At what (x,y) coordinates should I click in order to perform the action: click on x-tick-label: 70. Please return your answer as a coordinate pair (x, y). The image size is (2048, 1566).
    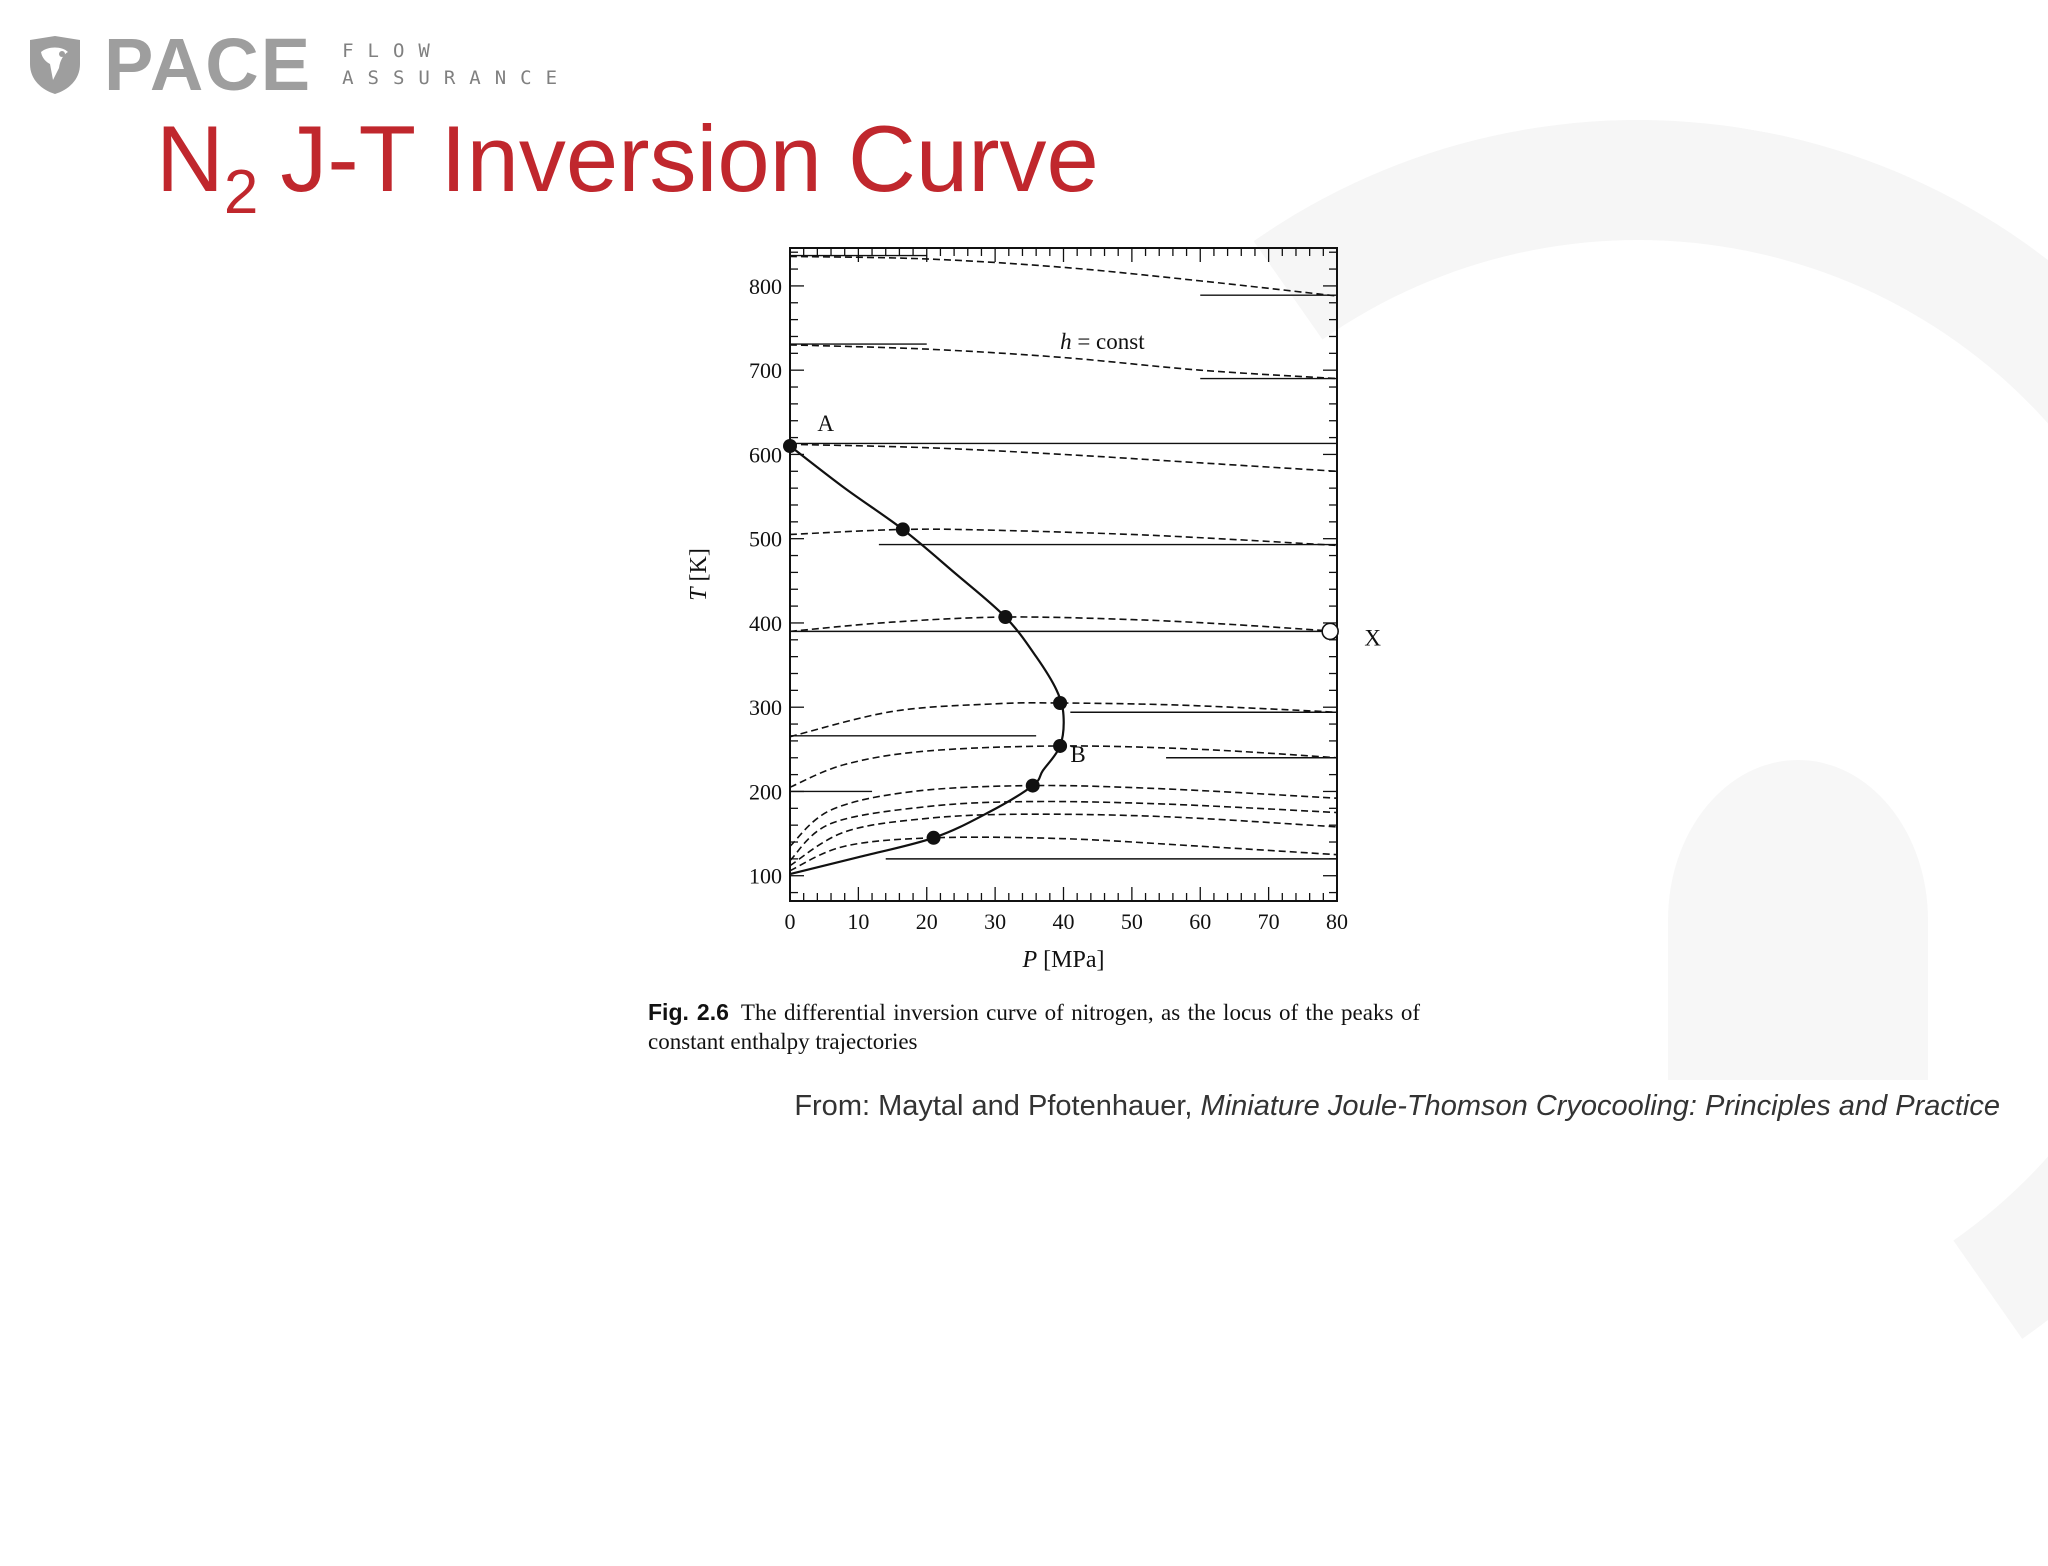
    Looking at the image, I should click on (1269, 921).